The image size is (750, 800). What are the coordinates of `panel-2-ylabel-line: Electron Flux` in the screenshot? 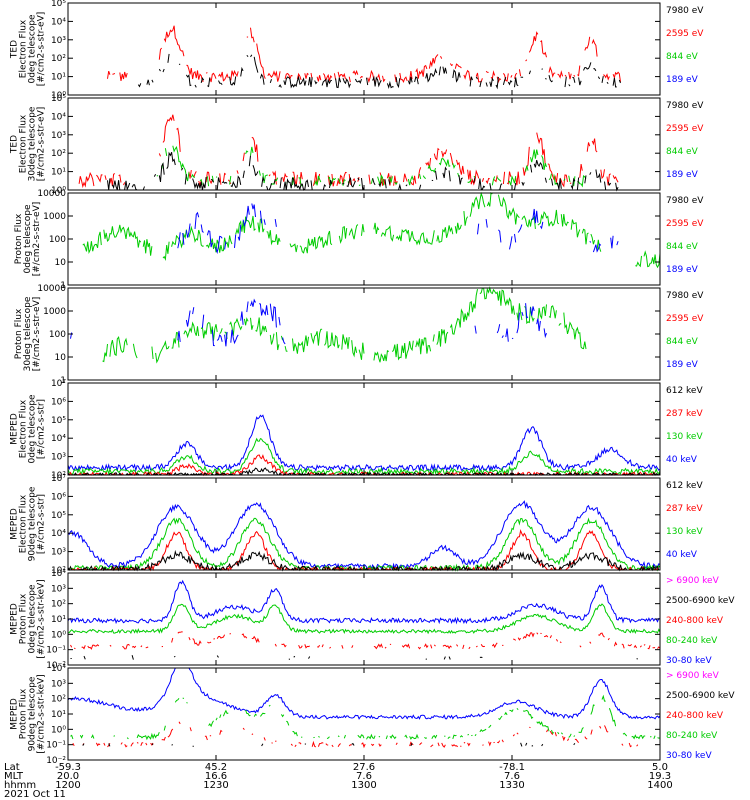 It's located at (24, 143).